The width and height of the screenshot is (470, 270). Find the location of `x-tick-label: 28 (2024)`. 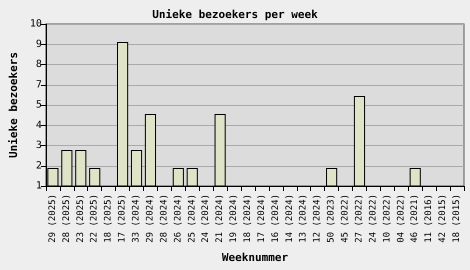

x-tick-label: 28 (2024) is located at coordinates (164, 218).